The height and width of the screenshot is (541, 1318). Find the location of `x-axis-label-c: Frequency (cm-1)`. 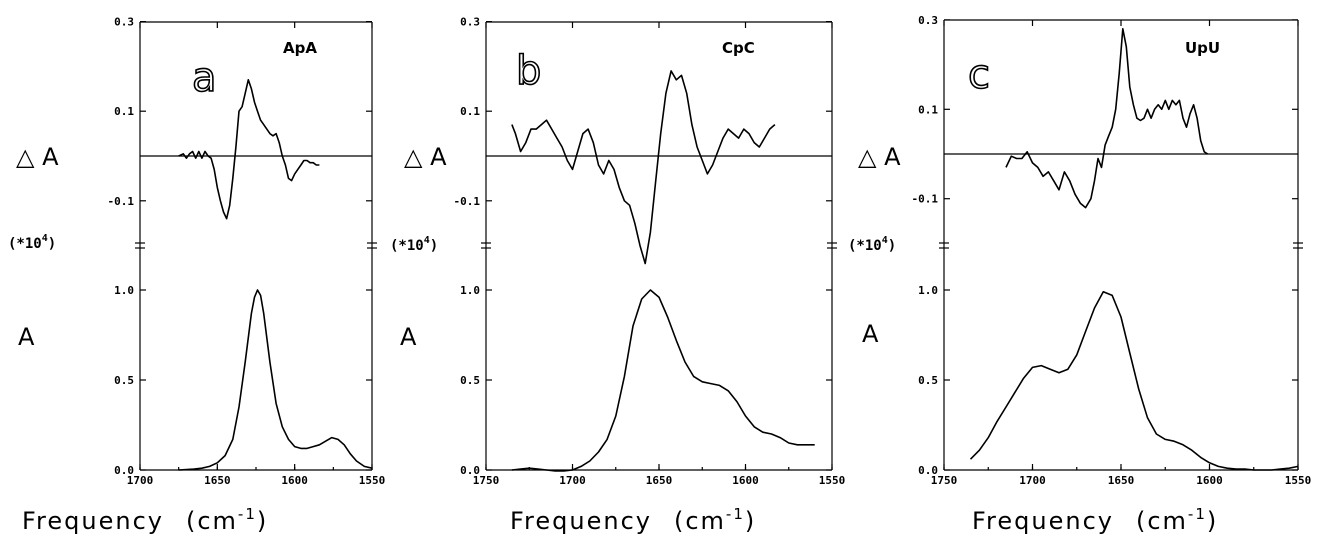

x-axis-label-c: Frequency (cm-1) is located at coordinates (1095, 520).